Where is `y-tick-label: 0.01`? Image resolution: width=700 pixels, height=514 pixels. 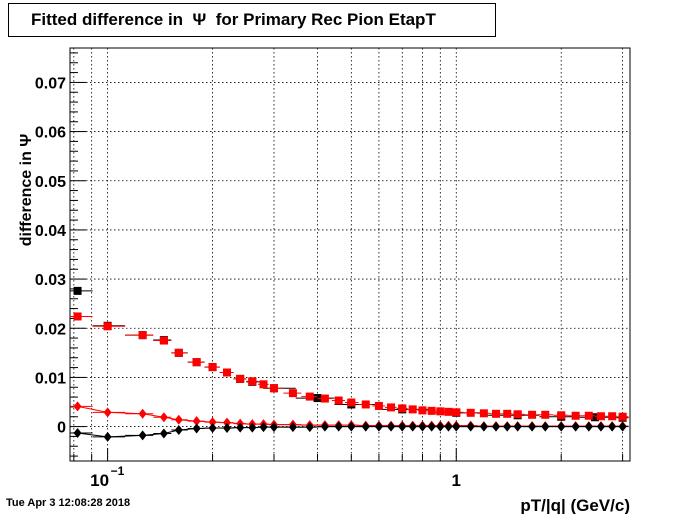 y-tick-label: 0.01 is located at coordinates (50, 378).